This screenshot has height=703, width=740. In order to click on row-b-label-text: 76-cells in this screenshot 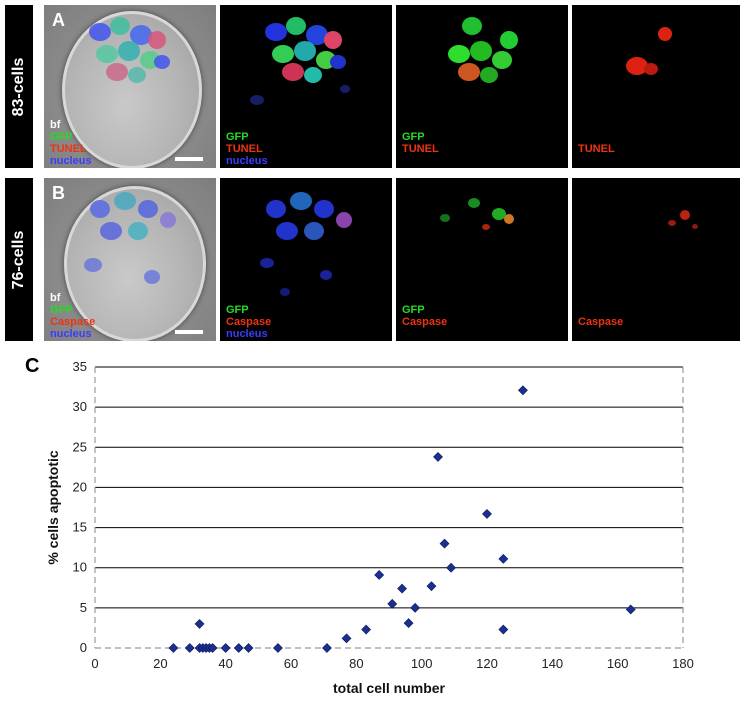, I will do `click(18, 259)`.